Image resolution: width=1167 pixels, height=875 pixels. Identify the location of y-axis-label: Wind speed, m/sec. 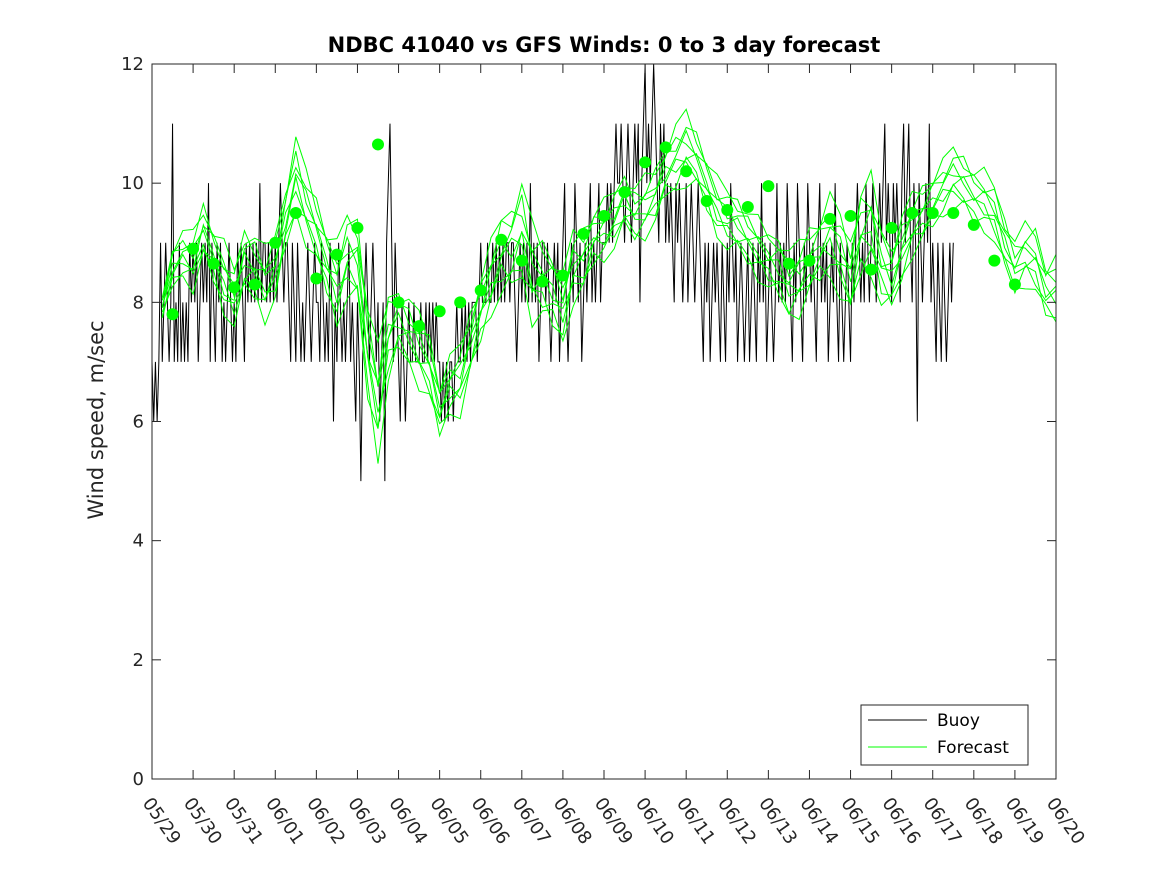
(96, 419).